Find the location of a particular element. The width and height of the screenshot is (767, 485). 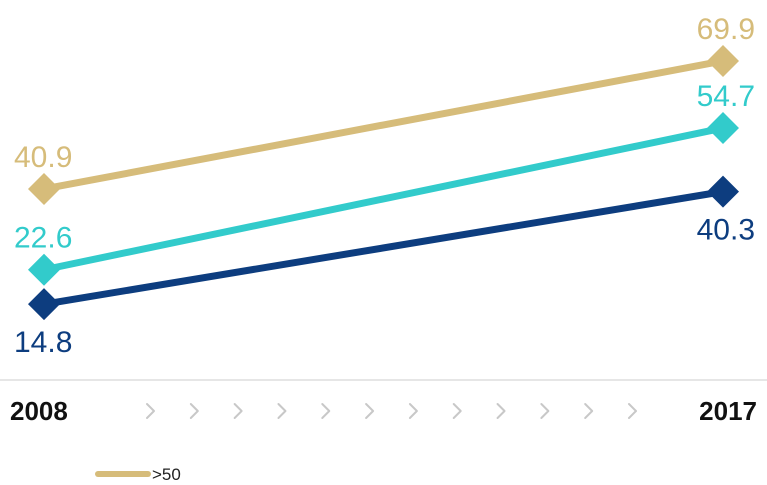

axis-chevrons is located at coordinates (391, 411).